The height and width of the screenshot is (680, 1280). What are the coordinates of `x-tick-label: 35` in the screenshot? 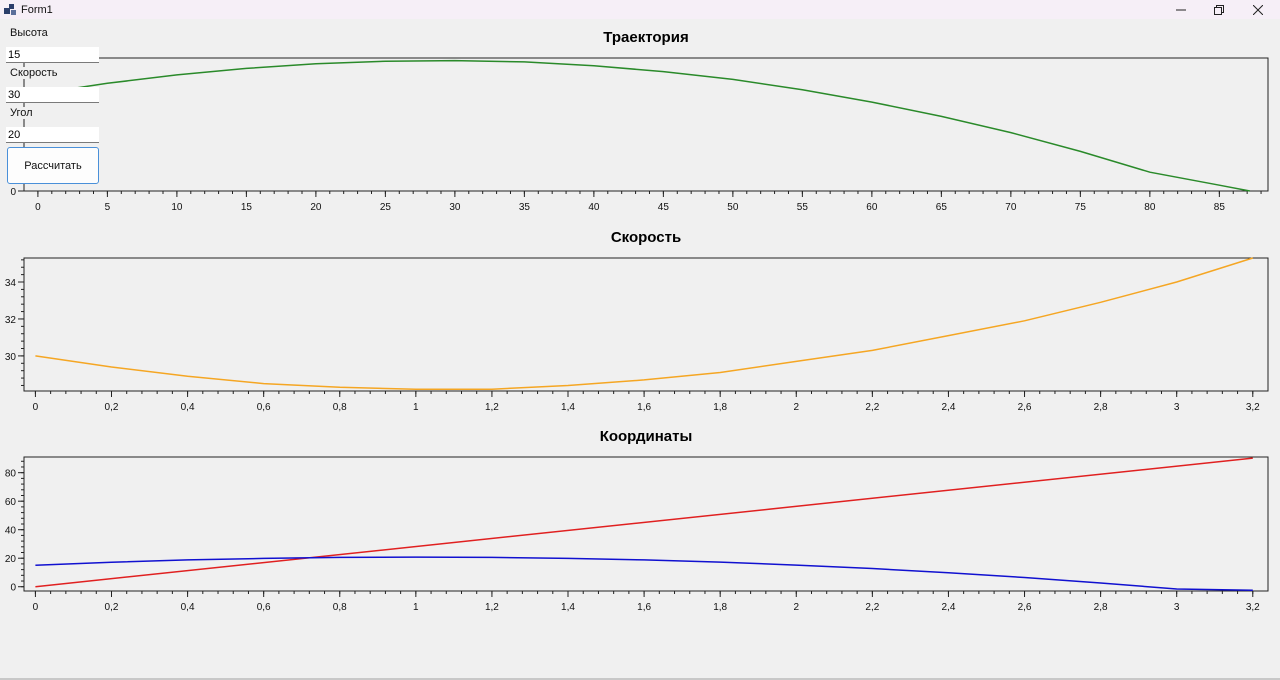 It's located at (525, 207).